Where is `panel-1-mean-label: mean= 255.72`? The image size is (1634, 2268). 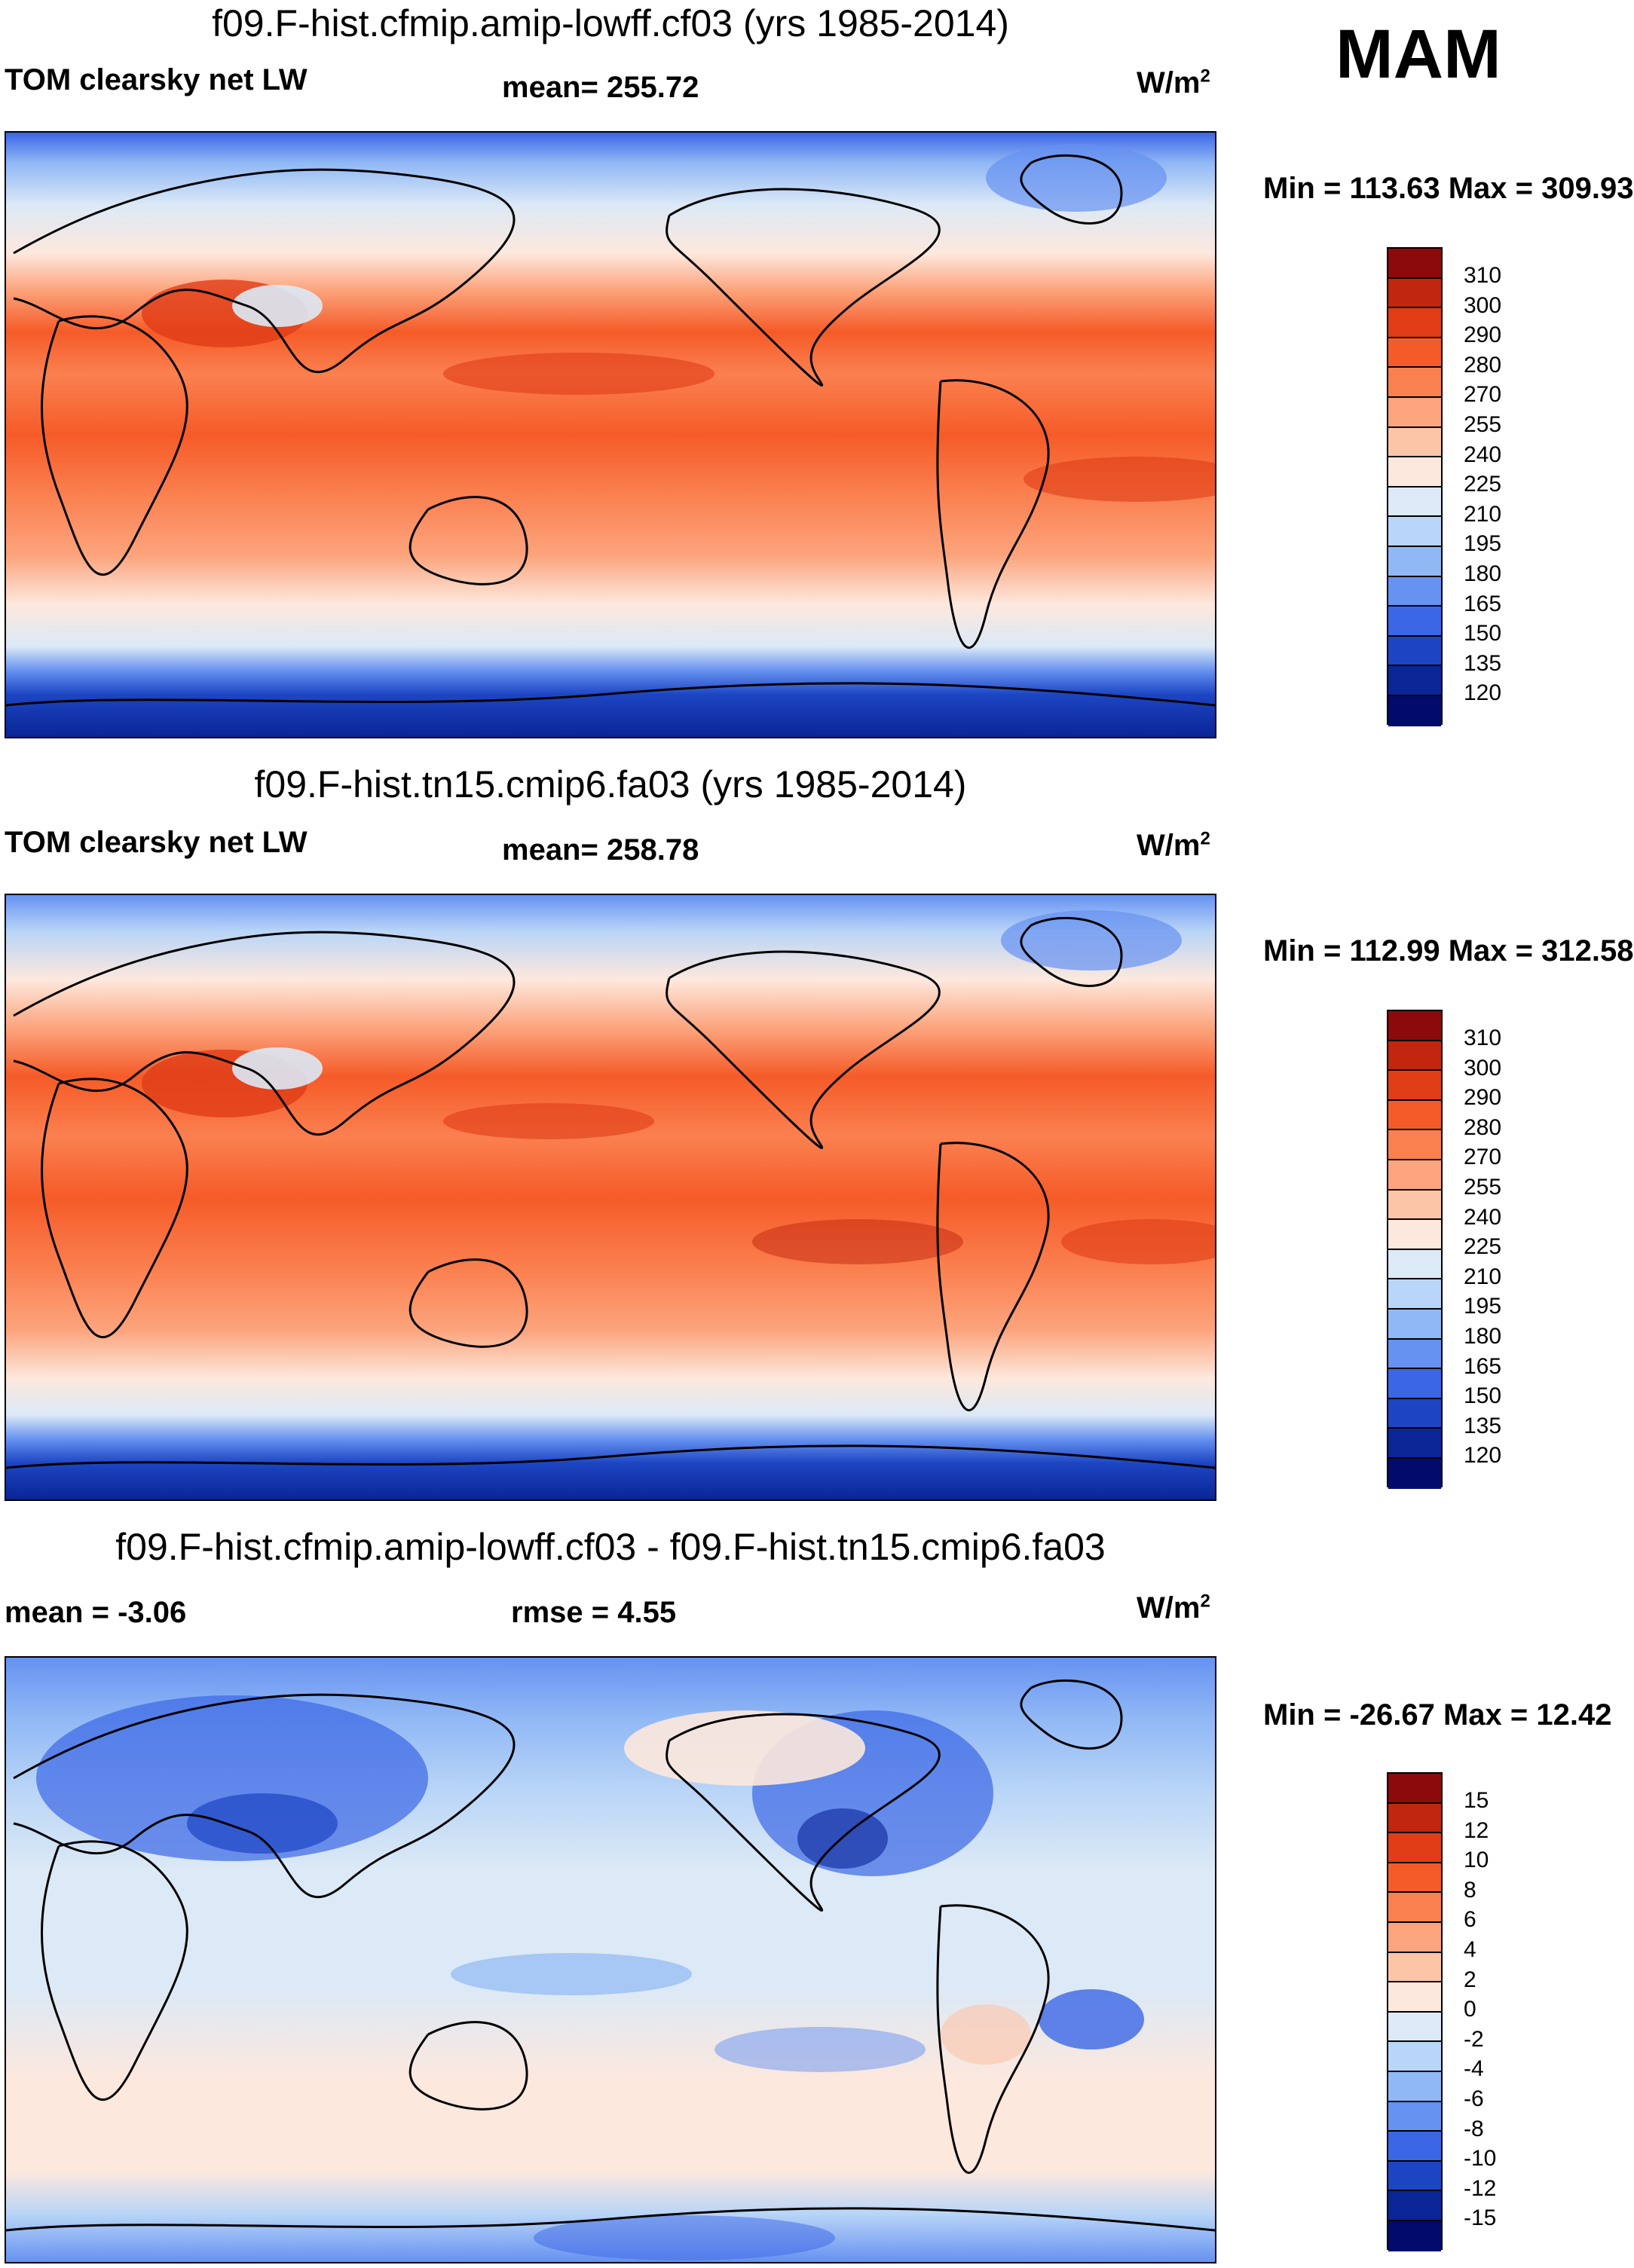 panel-1-mean-label: mean= 255.72 is located at coordinates (600, 87).